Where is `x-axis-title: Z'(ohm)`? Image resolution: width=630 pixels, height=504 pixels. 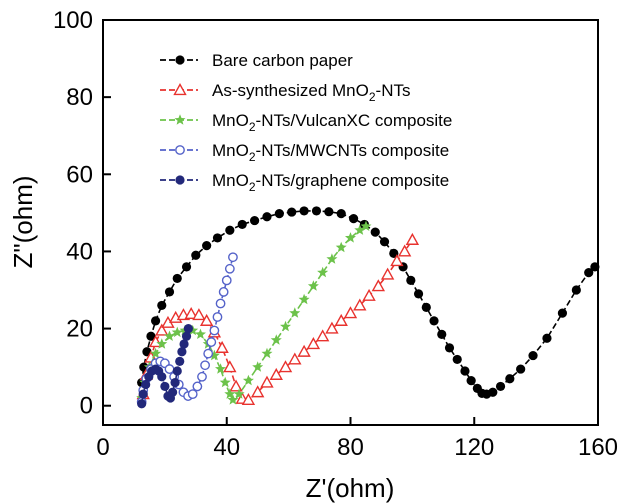
x-axis-title: Z'(ohm) is located at coordinates (350, 488).